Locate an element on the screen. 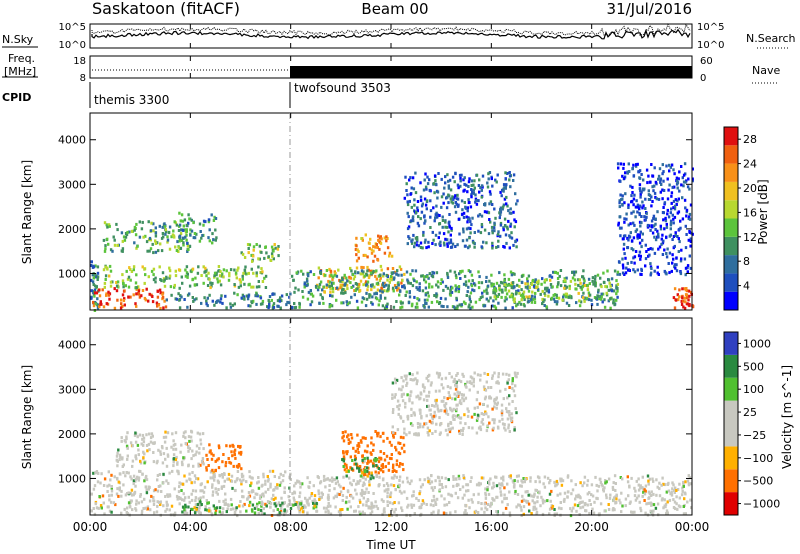 The image size is (800, 554). velocity-cbar-label: Velocity [m s^-1] is located at coordinates (787, 417).